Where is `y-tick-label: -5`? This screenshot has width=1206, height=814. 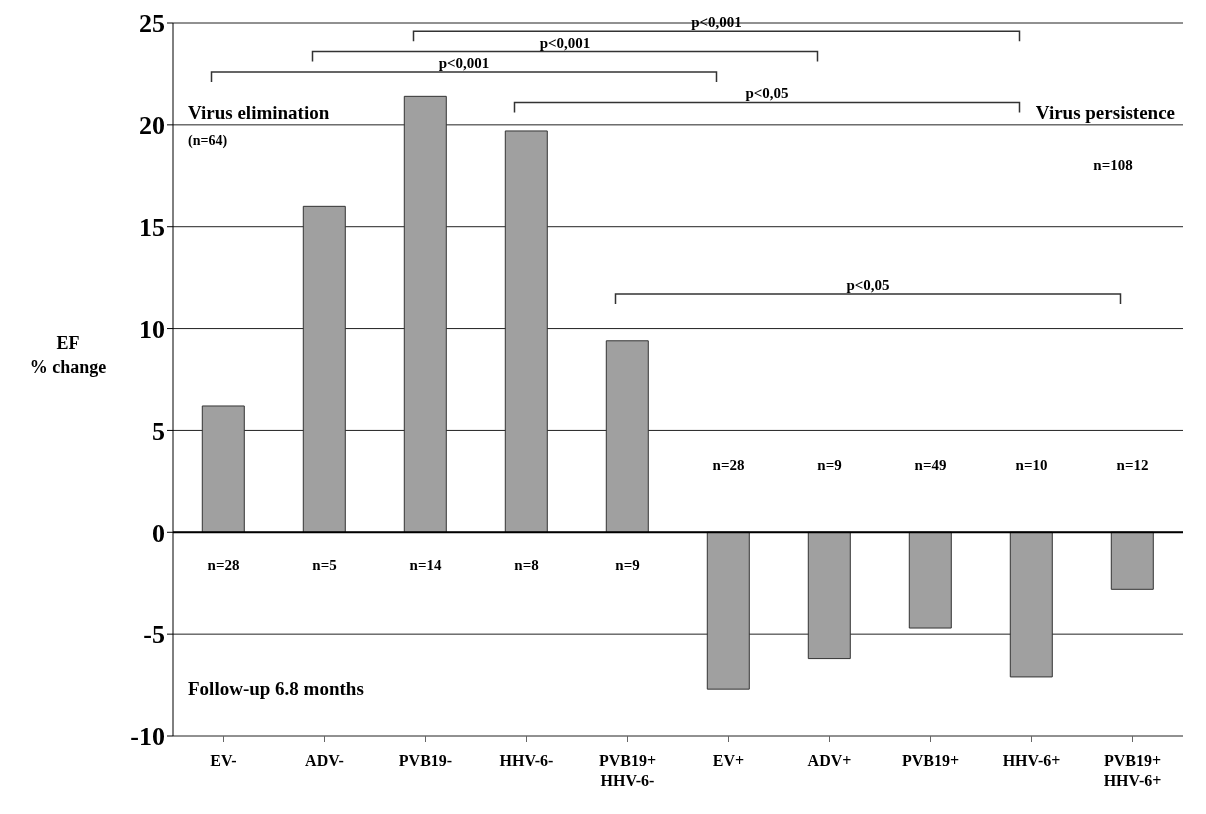
y-tick-label: -5 is located at coordinates (154, 635).